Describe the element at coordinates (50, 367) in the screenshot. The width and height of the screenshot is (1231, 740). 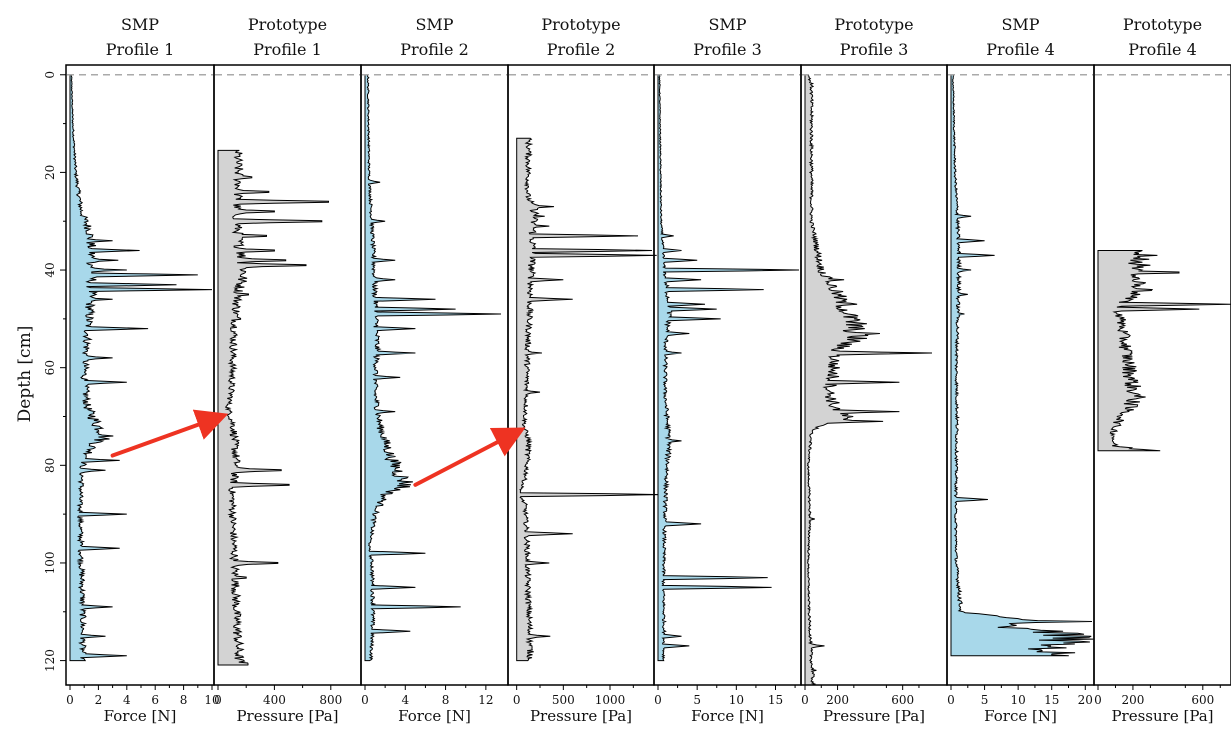
I see `y-tick-label: 60` at that location.